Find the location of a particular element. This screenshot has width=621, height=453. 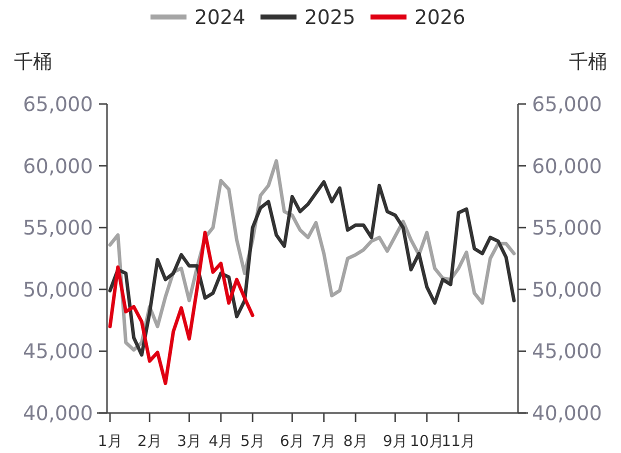

y2-tick-label: 55,000 is located at coordinates (567, 228).